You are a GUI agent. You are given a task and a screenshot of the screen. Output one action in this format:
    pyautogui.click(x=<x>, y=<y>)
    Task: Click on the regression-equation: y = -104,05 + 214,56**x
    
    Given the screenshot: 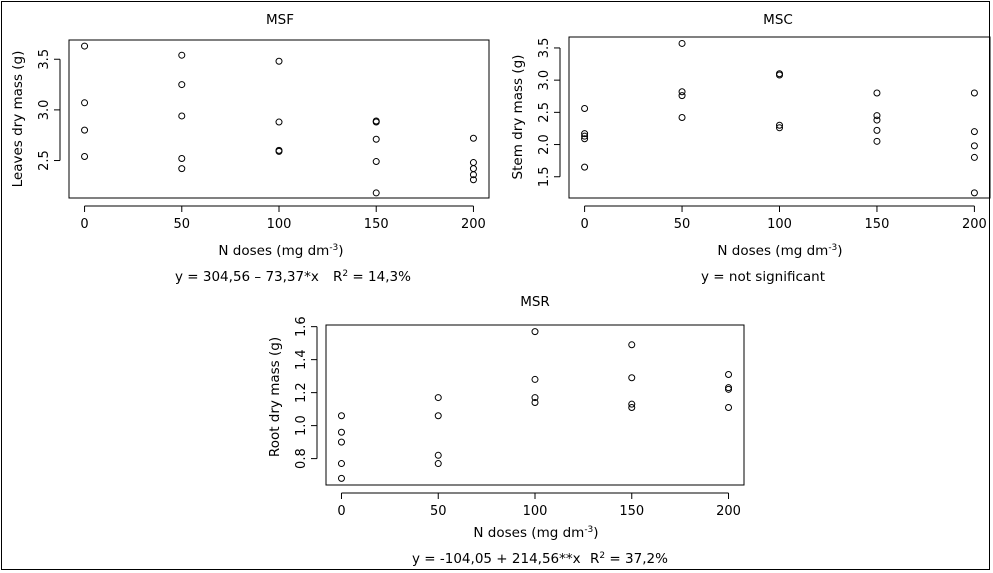 What is the action you would take?
    pyautogui.click(x=496, y=559)
    